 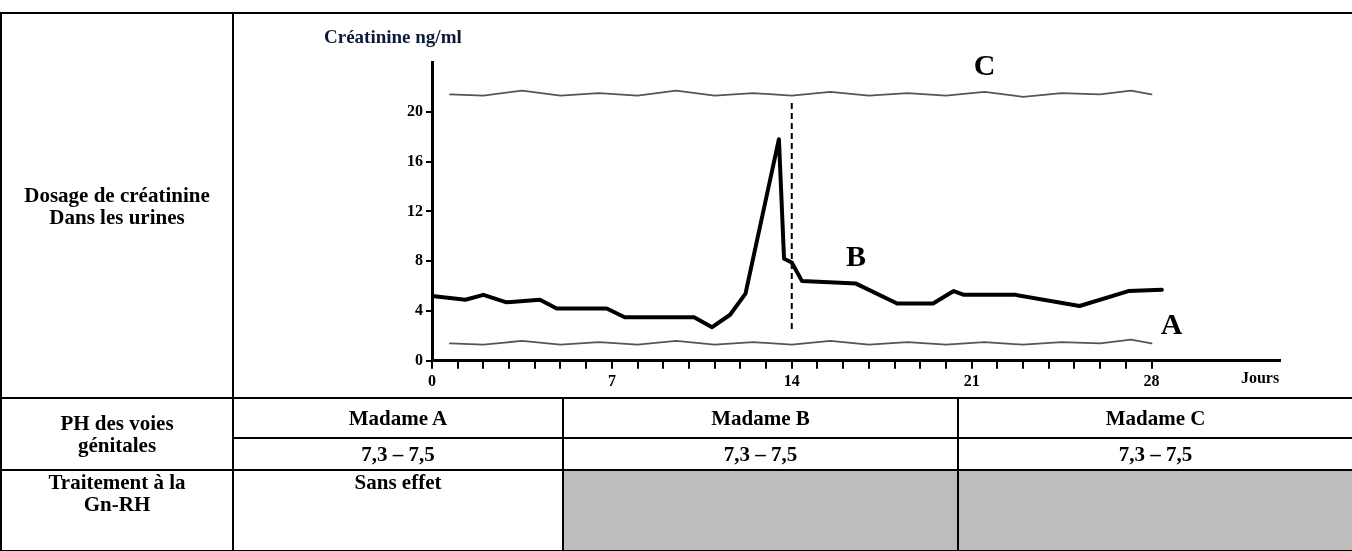 I want to click on x-tick-label: 7, so click(x=611, y=380).